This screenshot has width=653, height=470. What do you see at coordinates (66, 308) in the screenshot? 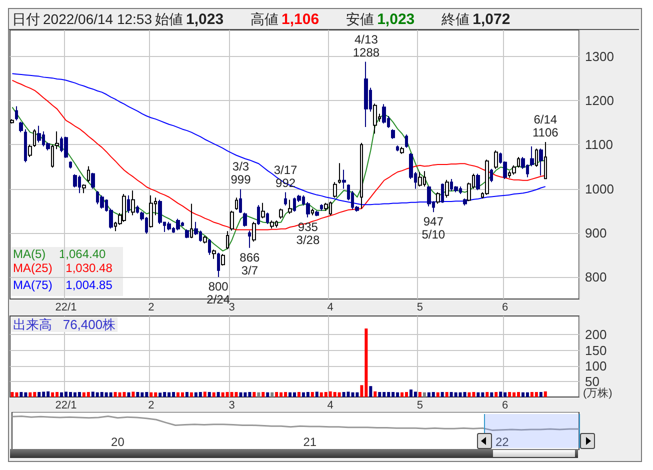
I see `x-tick-label: 22/1` at bounding box center [66, 308].